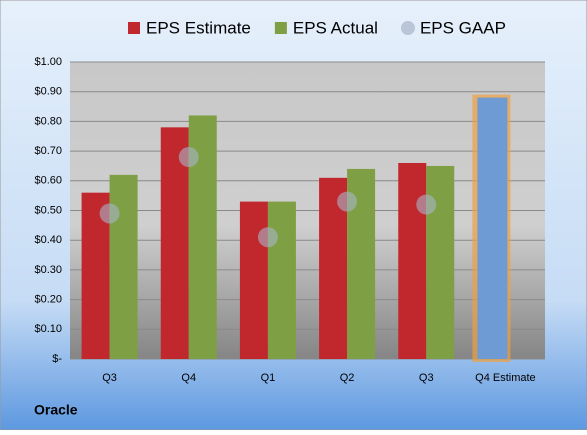 Image resolution: width=587 pixels, height=435 pixels. What do you see at coordinates (48, 181) in the screenshot?
I see `y-tick-label: $0.60` at bounding box center [48, 181].